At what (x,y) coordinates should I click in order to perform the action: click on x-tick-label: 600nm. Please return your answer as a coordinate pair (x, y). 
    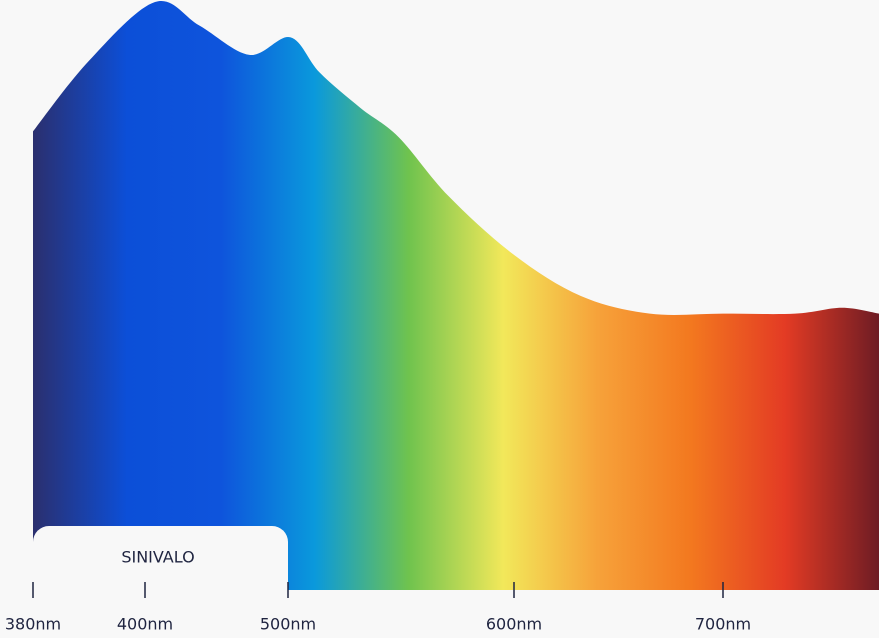
    Looking at the image, I should click on (514, 624).